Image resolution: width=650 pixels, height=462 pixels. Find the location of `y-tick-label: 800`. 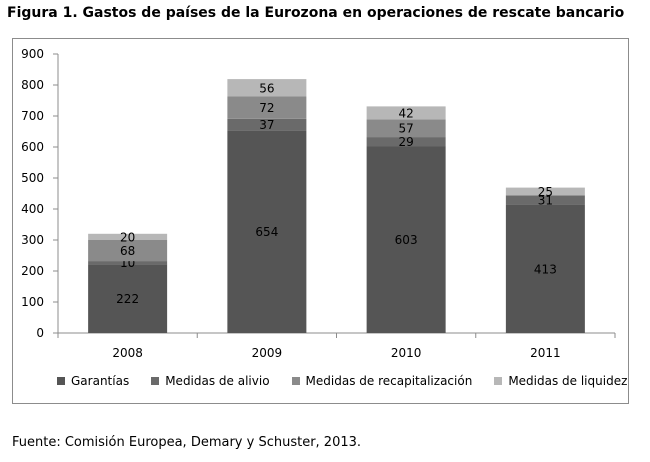

y-tick-label: 800 is located at coordinates (32, 85).